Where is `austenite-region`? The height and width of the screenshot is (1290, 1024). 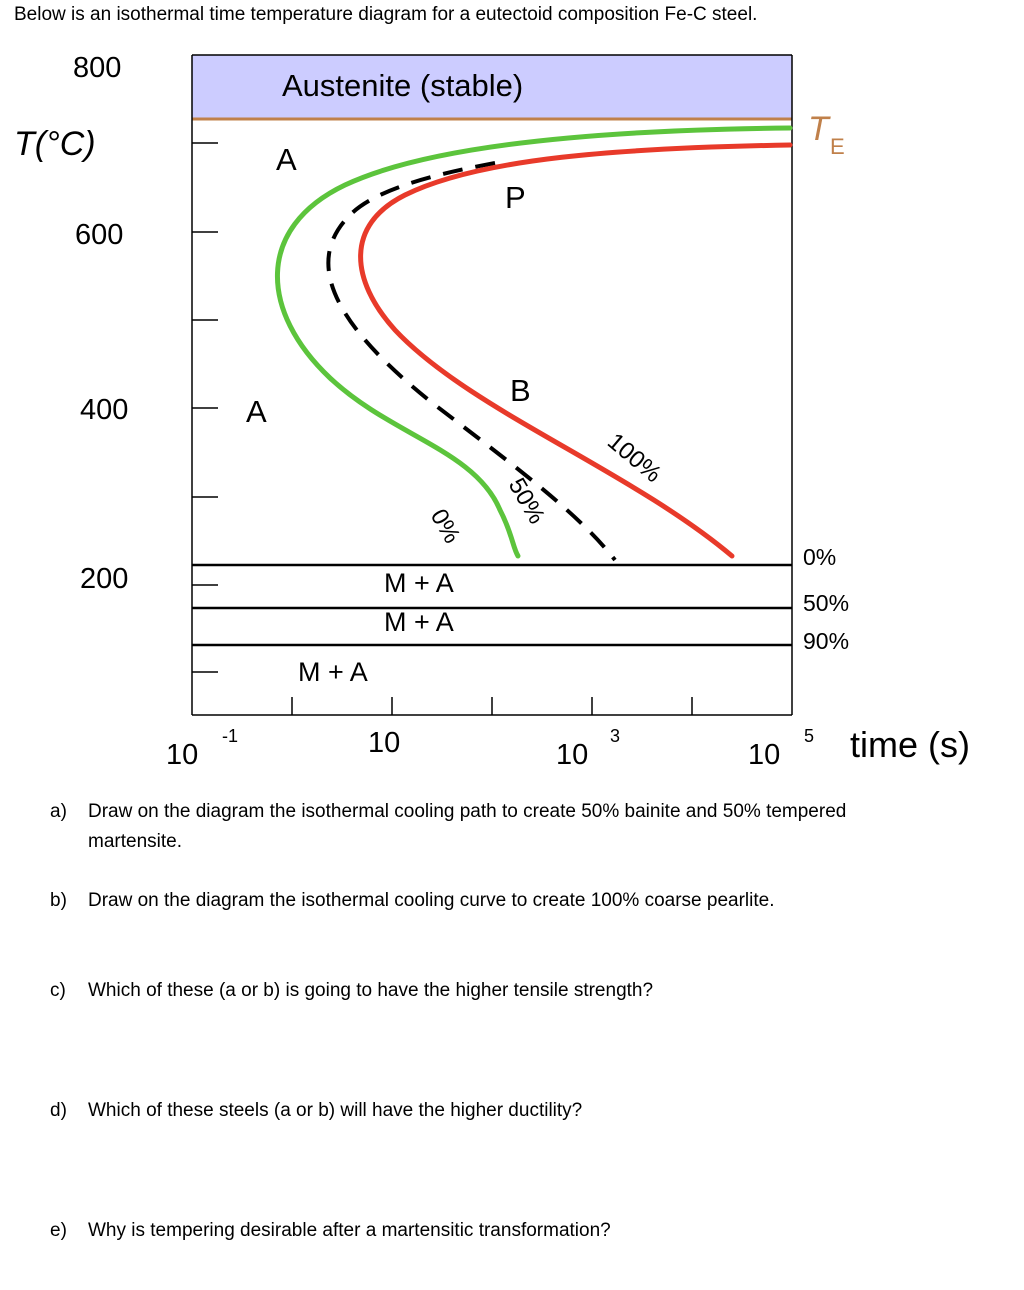 austenite-region is located at coordinates (492, 87).